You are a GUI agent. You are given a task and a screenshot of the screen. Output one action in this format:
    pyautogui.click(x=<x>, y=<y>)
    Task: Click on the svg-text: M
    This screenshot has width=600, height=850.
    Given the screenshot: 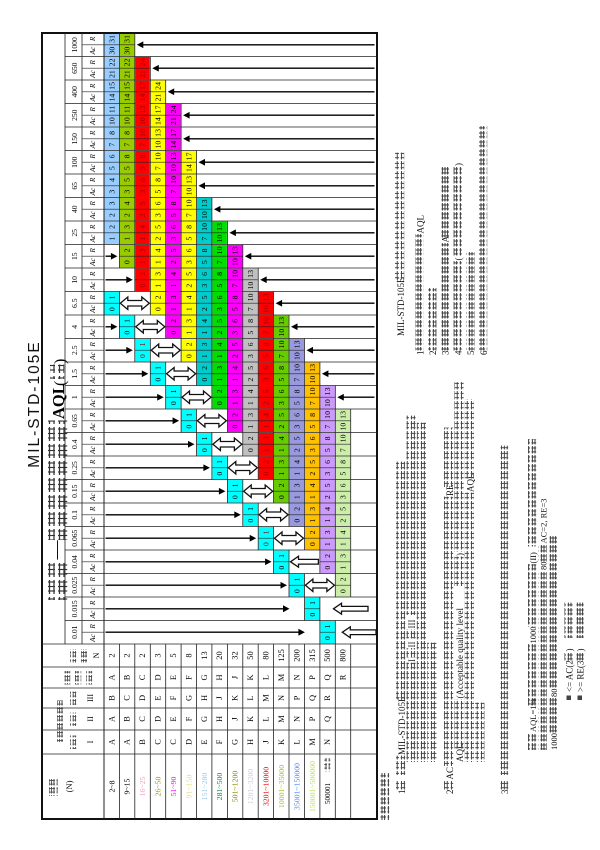 What is the action you would take?
    pyautogui.click(x=281, y=677)
    